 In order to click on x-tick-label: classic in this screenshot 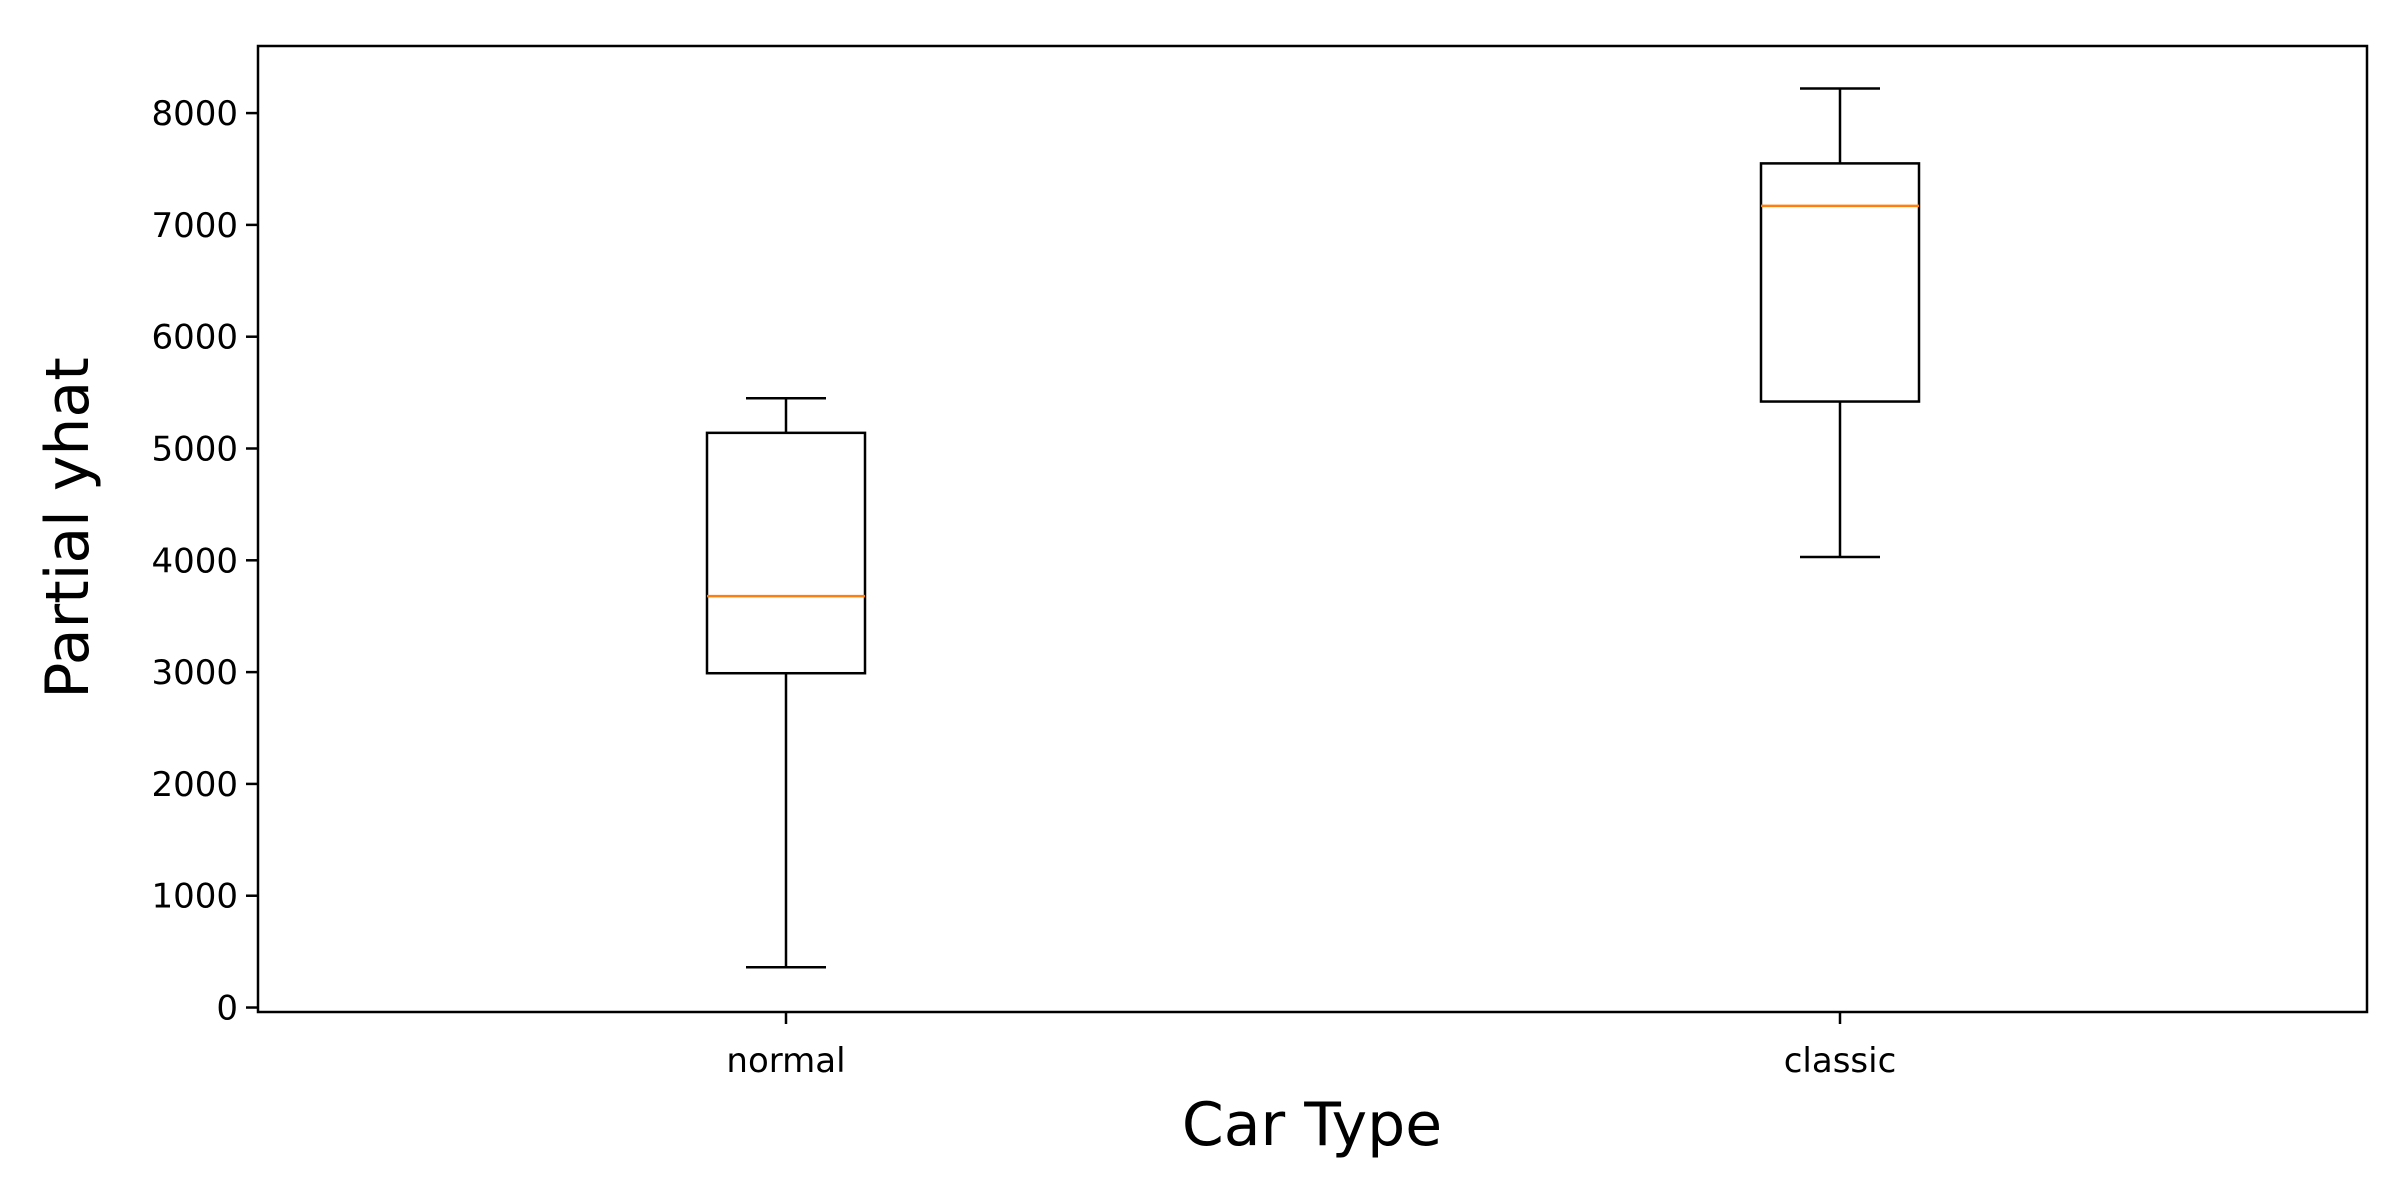, I will do `click(1840, 1061)`.